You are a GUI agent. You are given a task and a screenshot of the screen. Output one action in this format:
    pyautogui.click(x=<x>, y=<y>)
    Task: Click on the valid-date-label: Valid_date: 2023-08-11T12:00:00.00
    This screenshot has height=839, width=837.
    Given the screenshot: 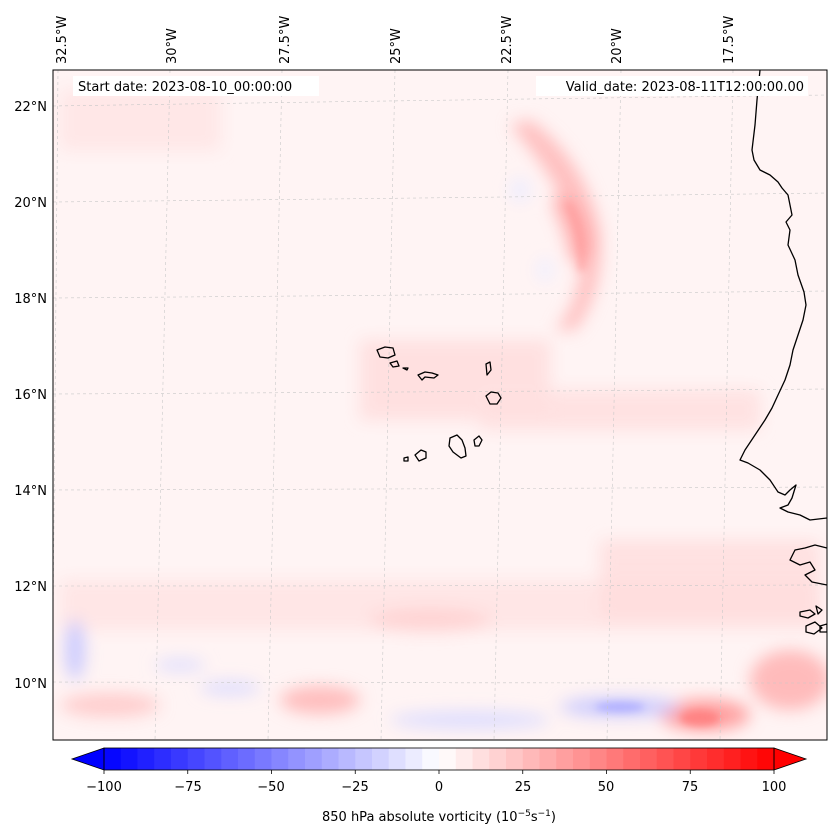 What is the action you would take?
    pyautogui.click(x=685, y=87)
    